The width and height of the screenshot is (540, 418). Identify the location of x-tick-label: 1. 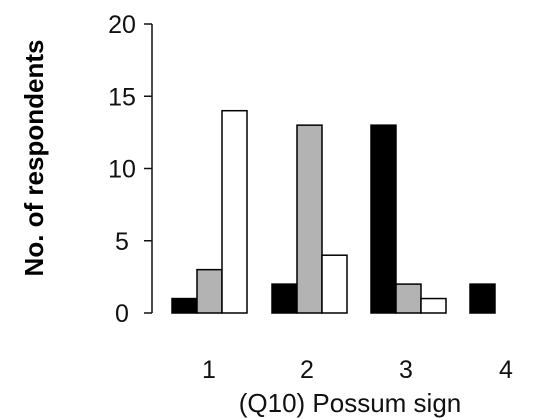
(209, 370).